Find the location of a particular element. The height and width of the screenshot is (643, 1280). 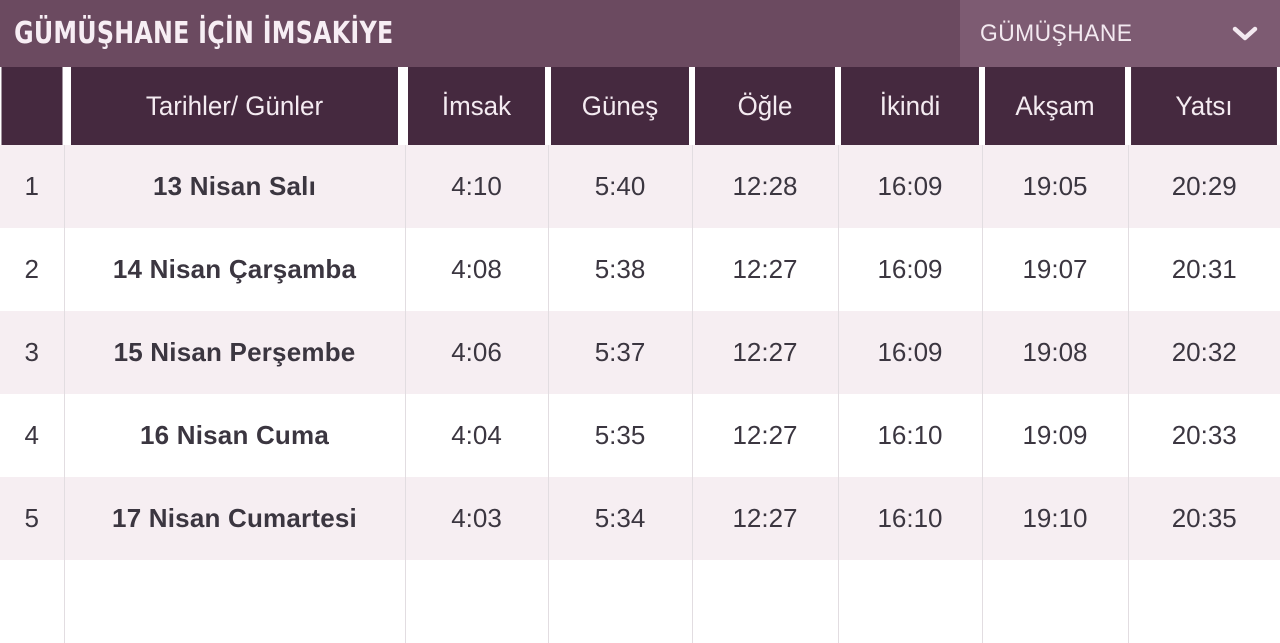

table-row-partial is located at coordinates (640, 601).